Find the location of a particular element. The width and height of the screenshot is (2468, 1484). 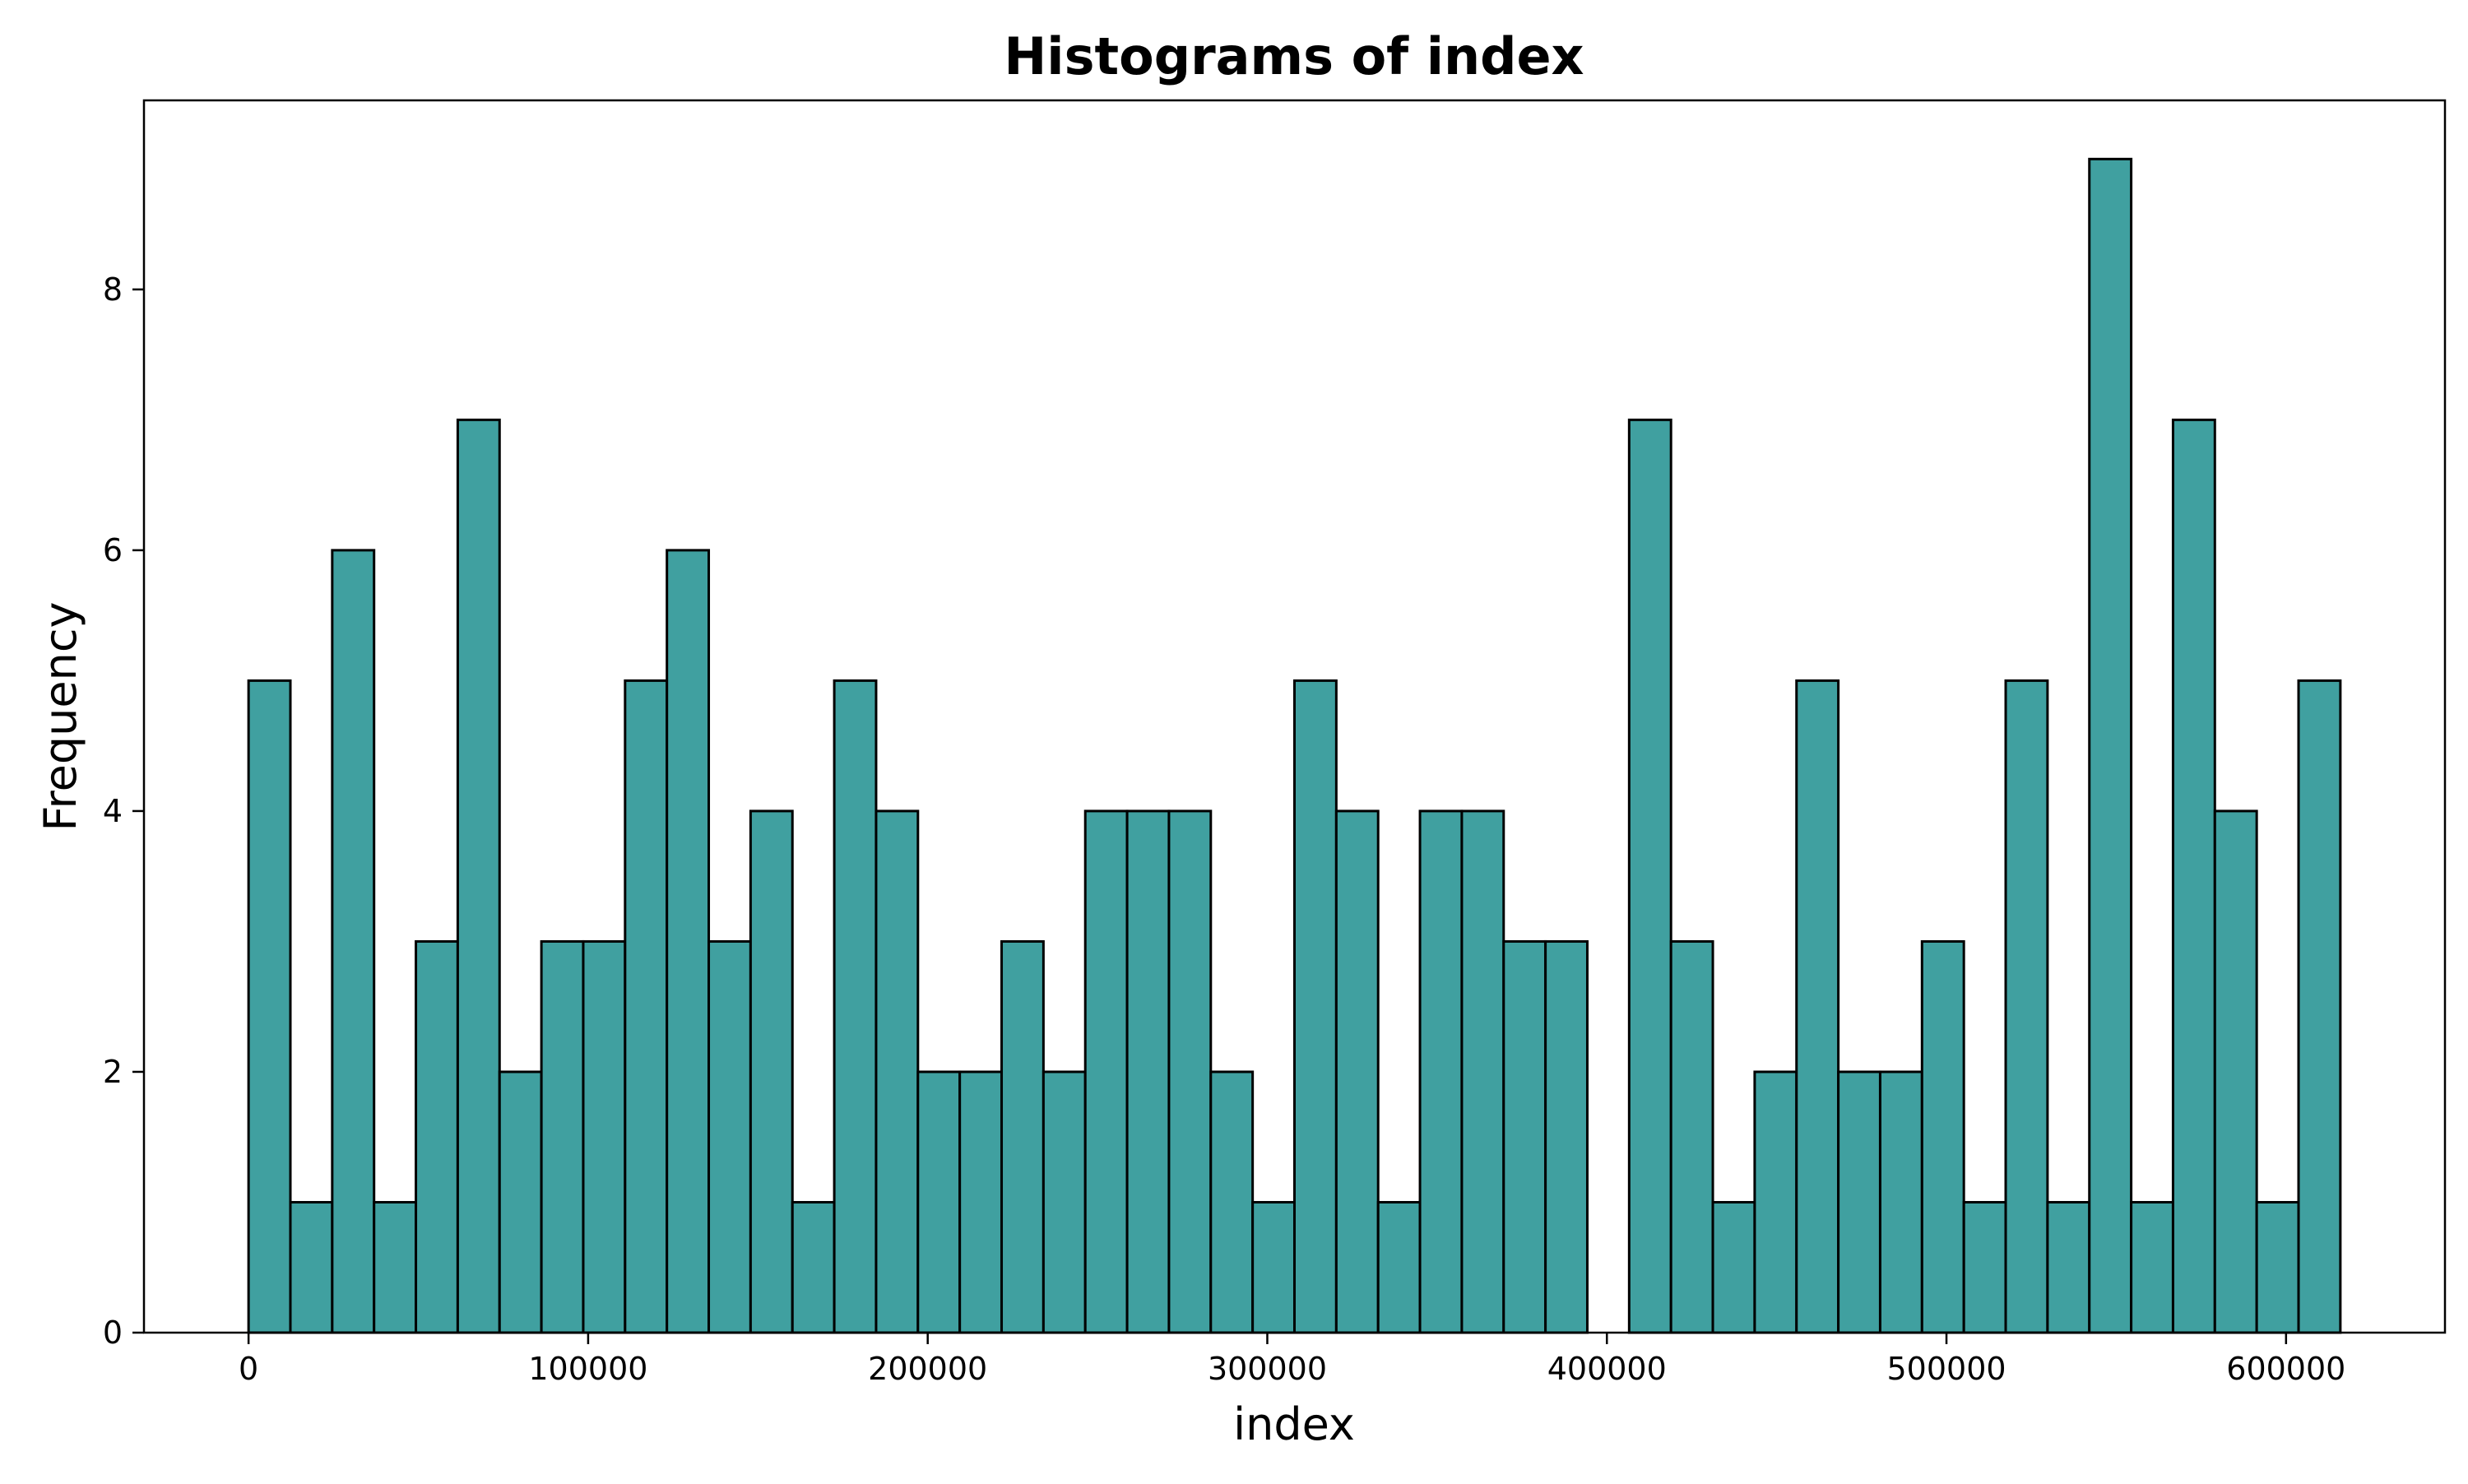

x-axis-label: index is located at coordinates (1294, 1424).